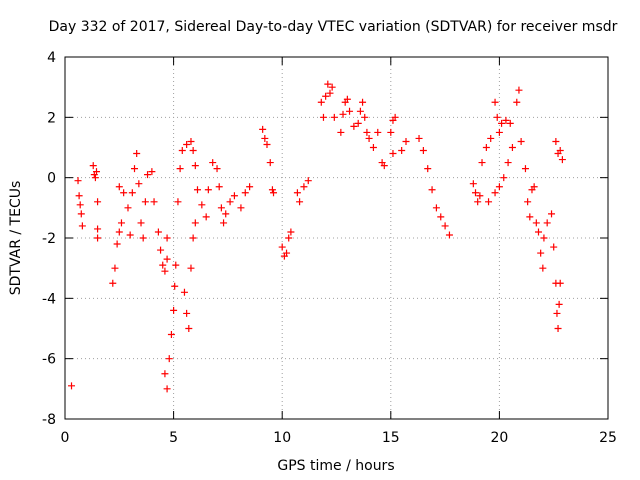  I want to click on x-tick-label: 5, so click(173, 438).